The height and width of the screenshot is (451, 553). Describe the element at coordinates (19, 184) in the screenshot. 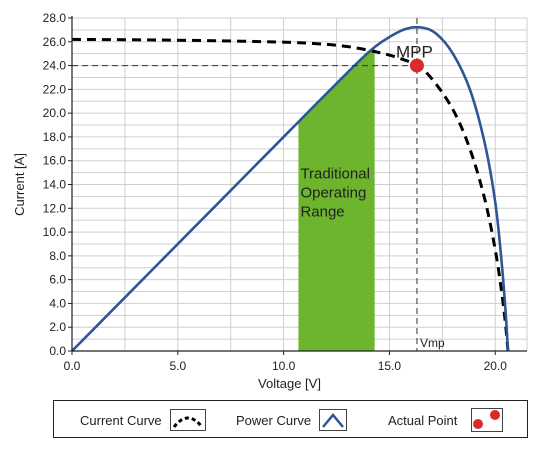

I see `y-axis-label: Current [A]` at that location.